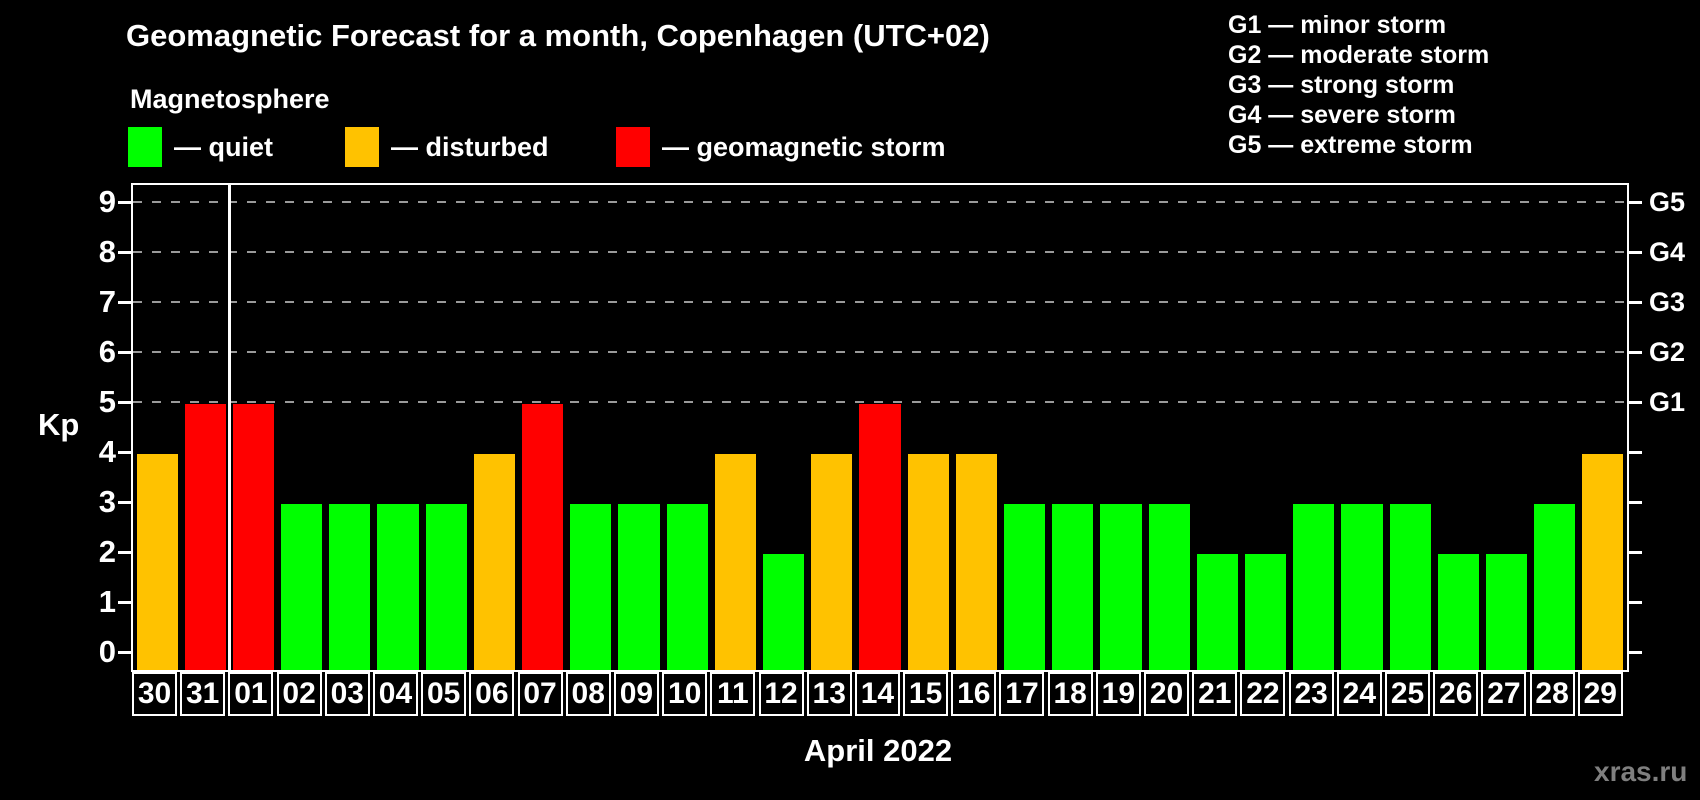 The height and width of the screenshot is (800, 1700). What do you see at coordinates (1341, 85) in the screenshot?
I see `g-legend-line-3: G3 — strong storm` at bounding box center [1341, 85].